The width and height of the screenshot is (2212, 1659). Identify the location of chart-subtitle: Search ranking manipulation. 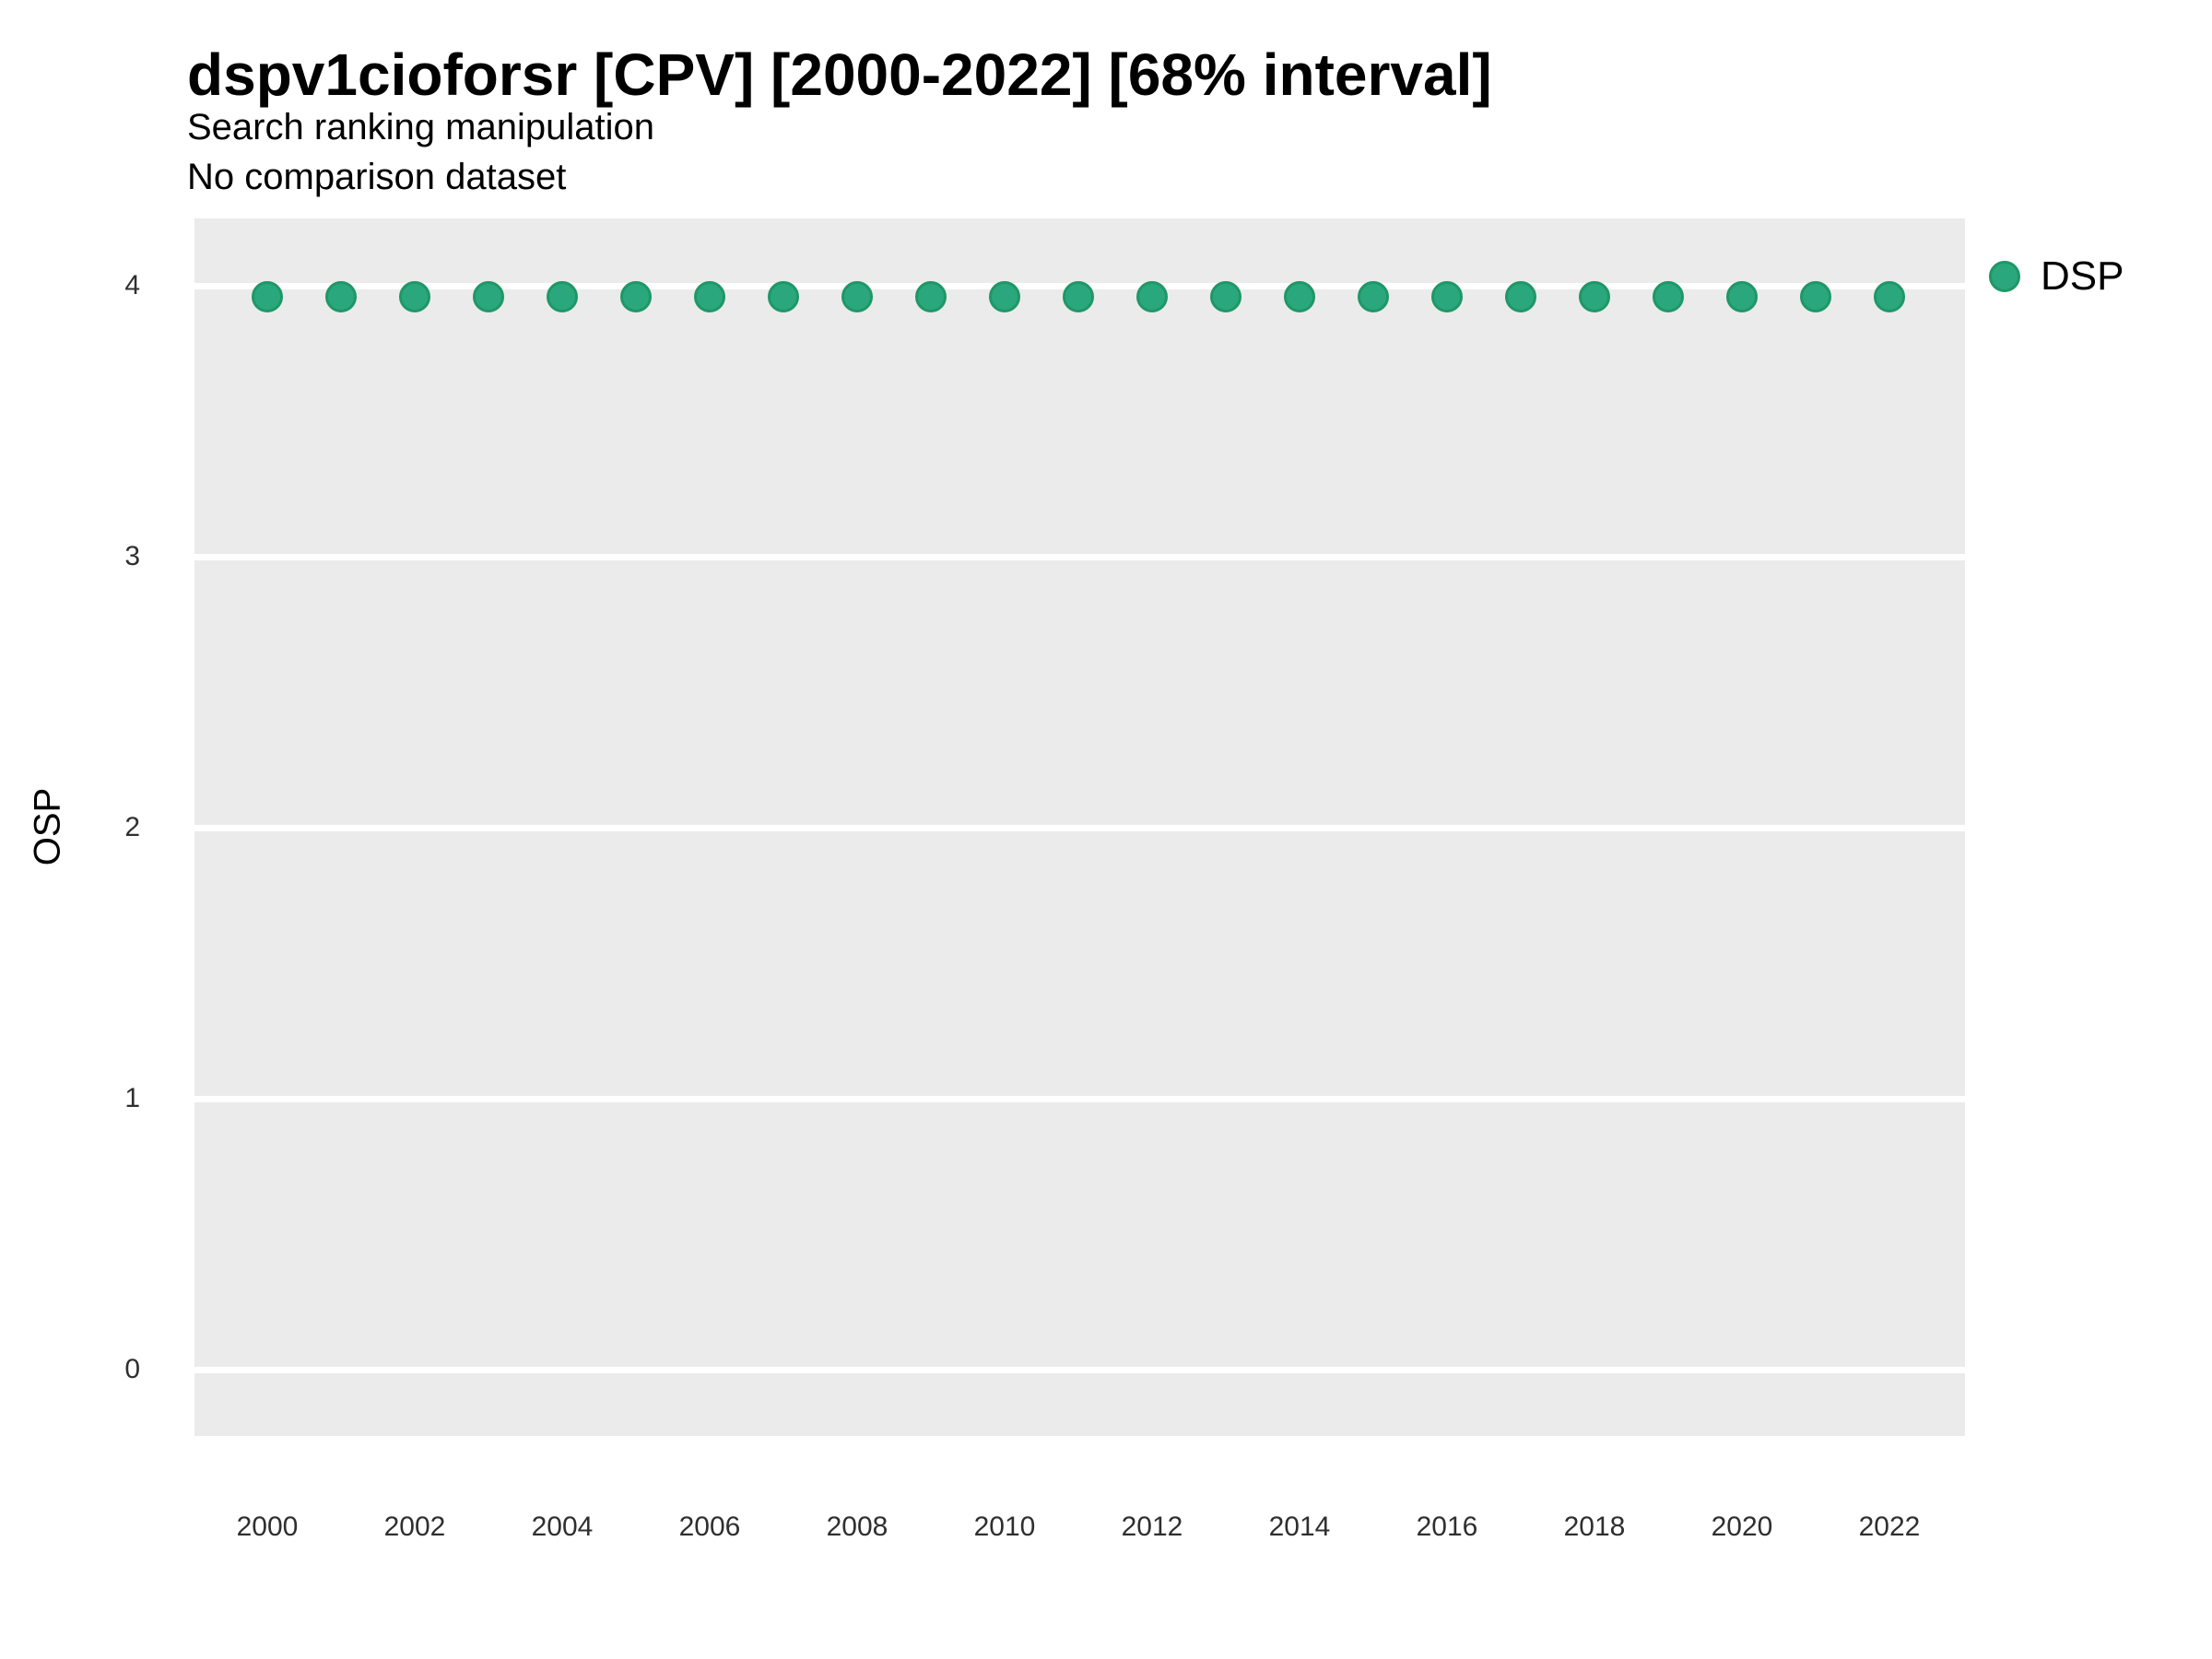
(420, 127).